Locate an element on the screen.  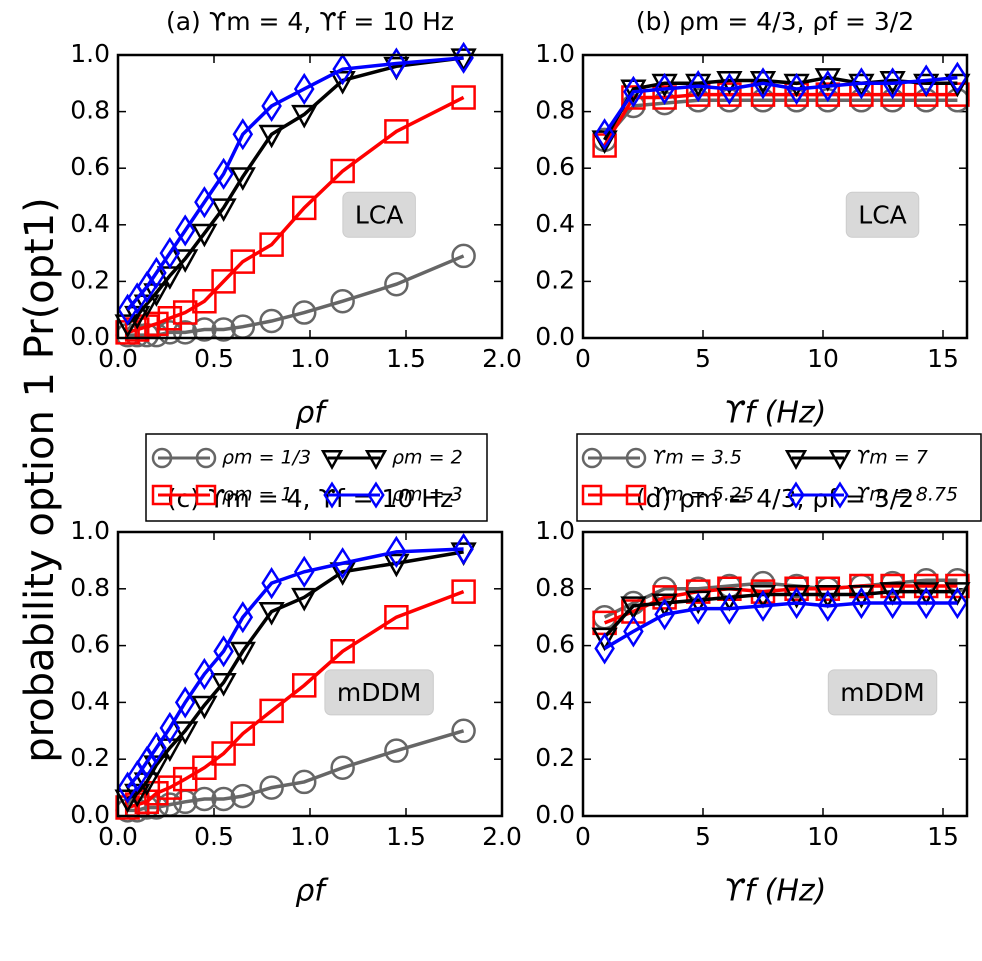
chart-title: (b) ρm = 4/3, ρf = 3/2 is located at coordinates (775, 21).